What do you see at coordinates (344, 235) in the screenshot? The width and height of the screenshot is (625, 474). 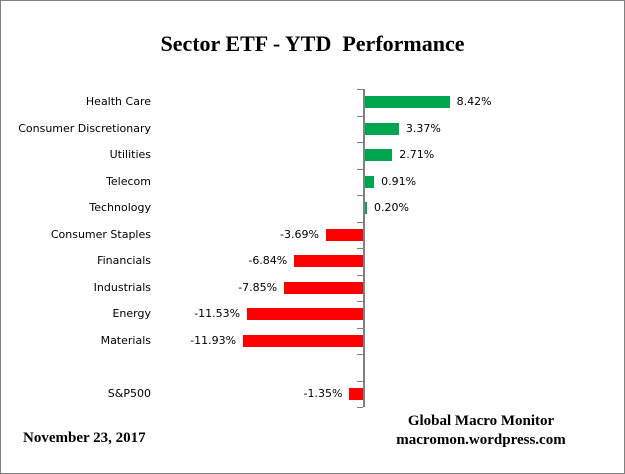 I see `bar-consumer-staples` at bounding box center [344, 235].